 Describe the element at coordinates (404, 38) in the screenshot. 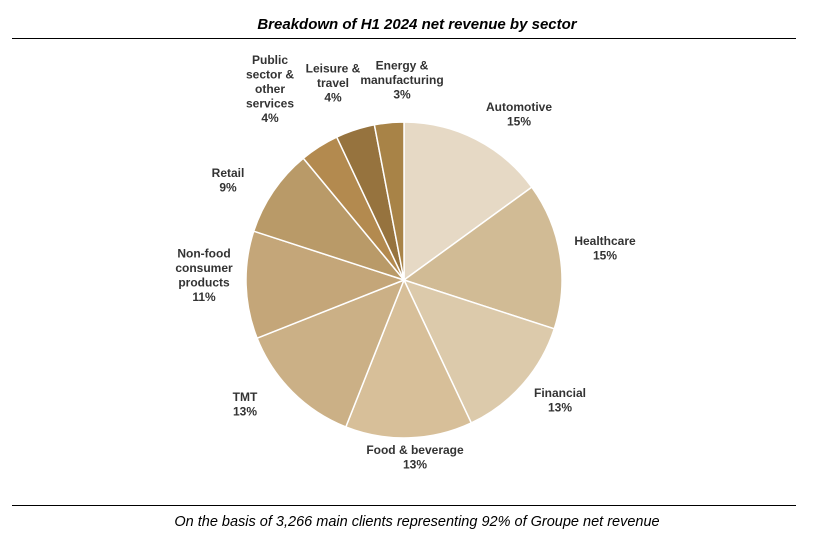

I see `title-divider` at that location.